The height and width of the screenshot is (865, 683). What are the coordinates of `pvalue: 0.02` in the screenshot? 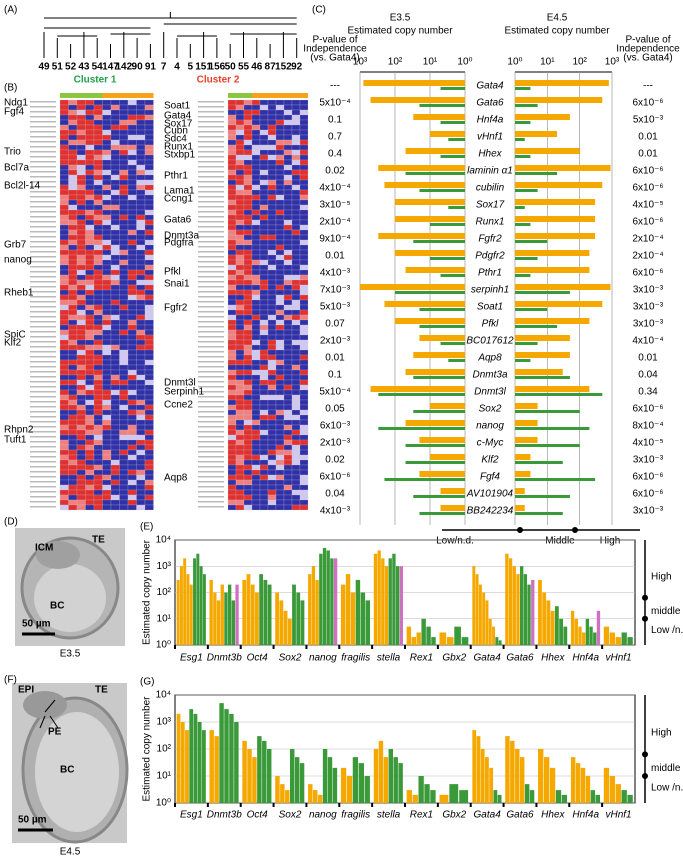 It's located at (335, 171).